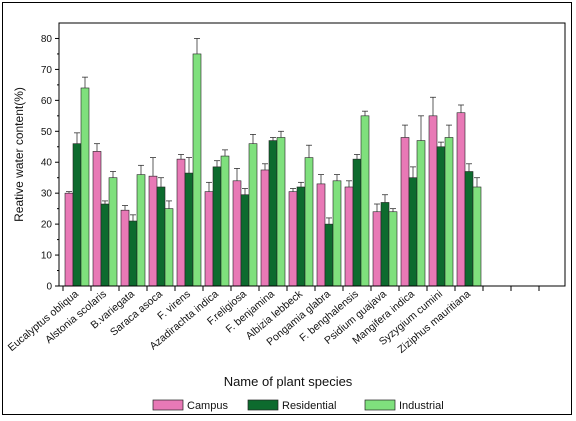  Describe the element at coordinates (47, 101) in the screenshot. I see `y-tick-label: 60` at that location.